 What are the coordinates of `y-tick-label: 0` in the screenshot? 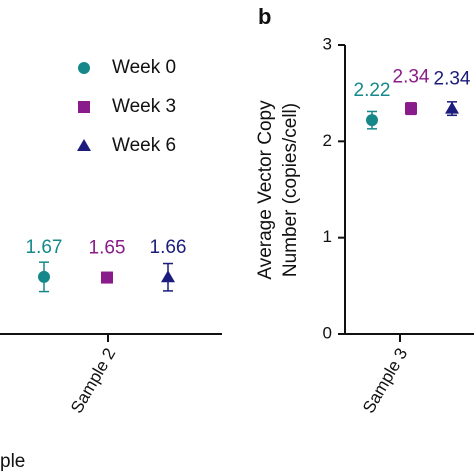 It's located at (327, 332).